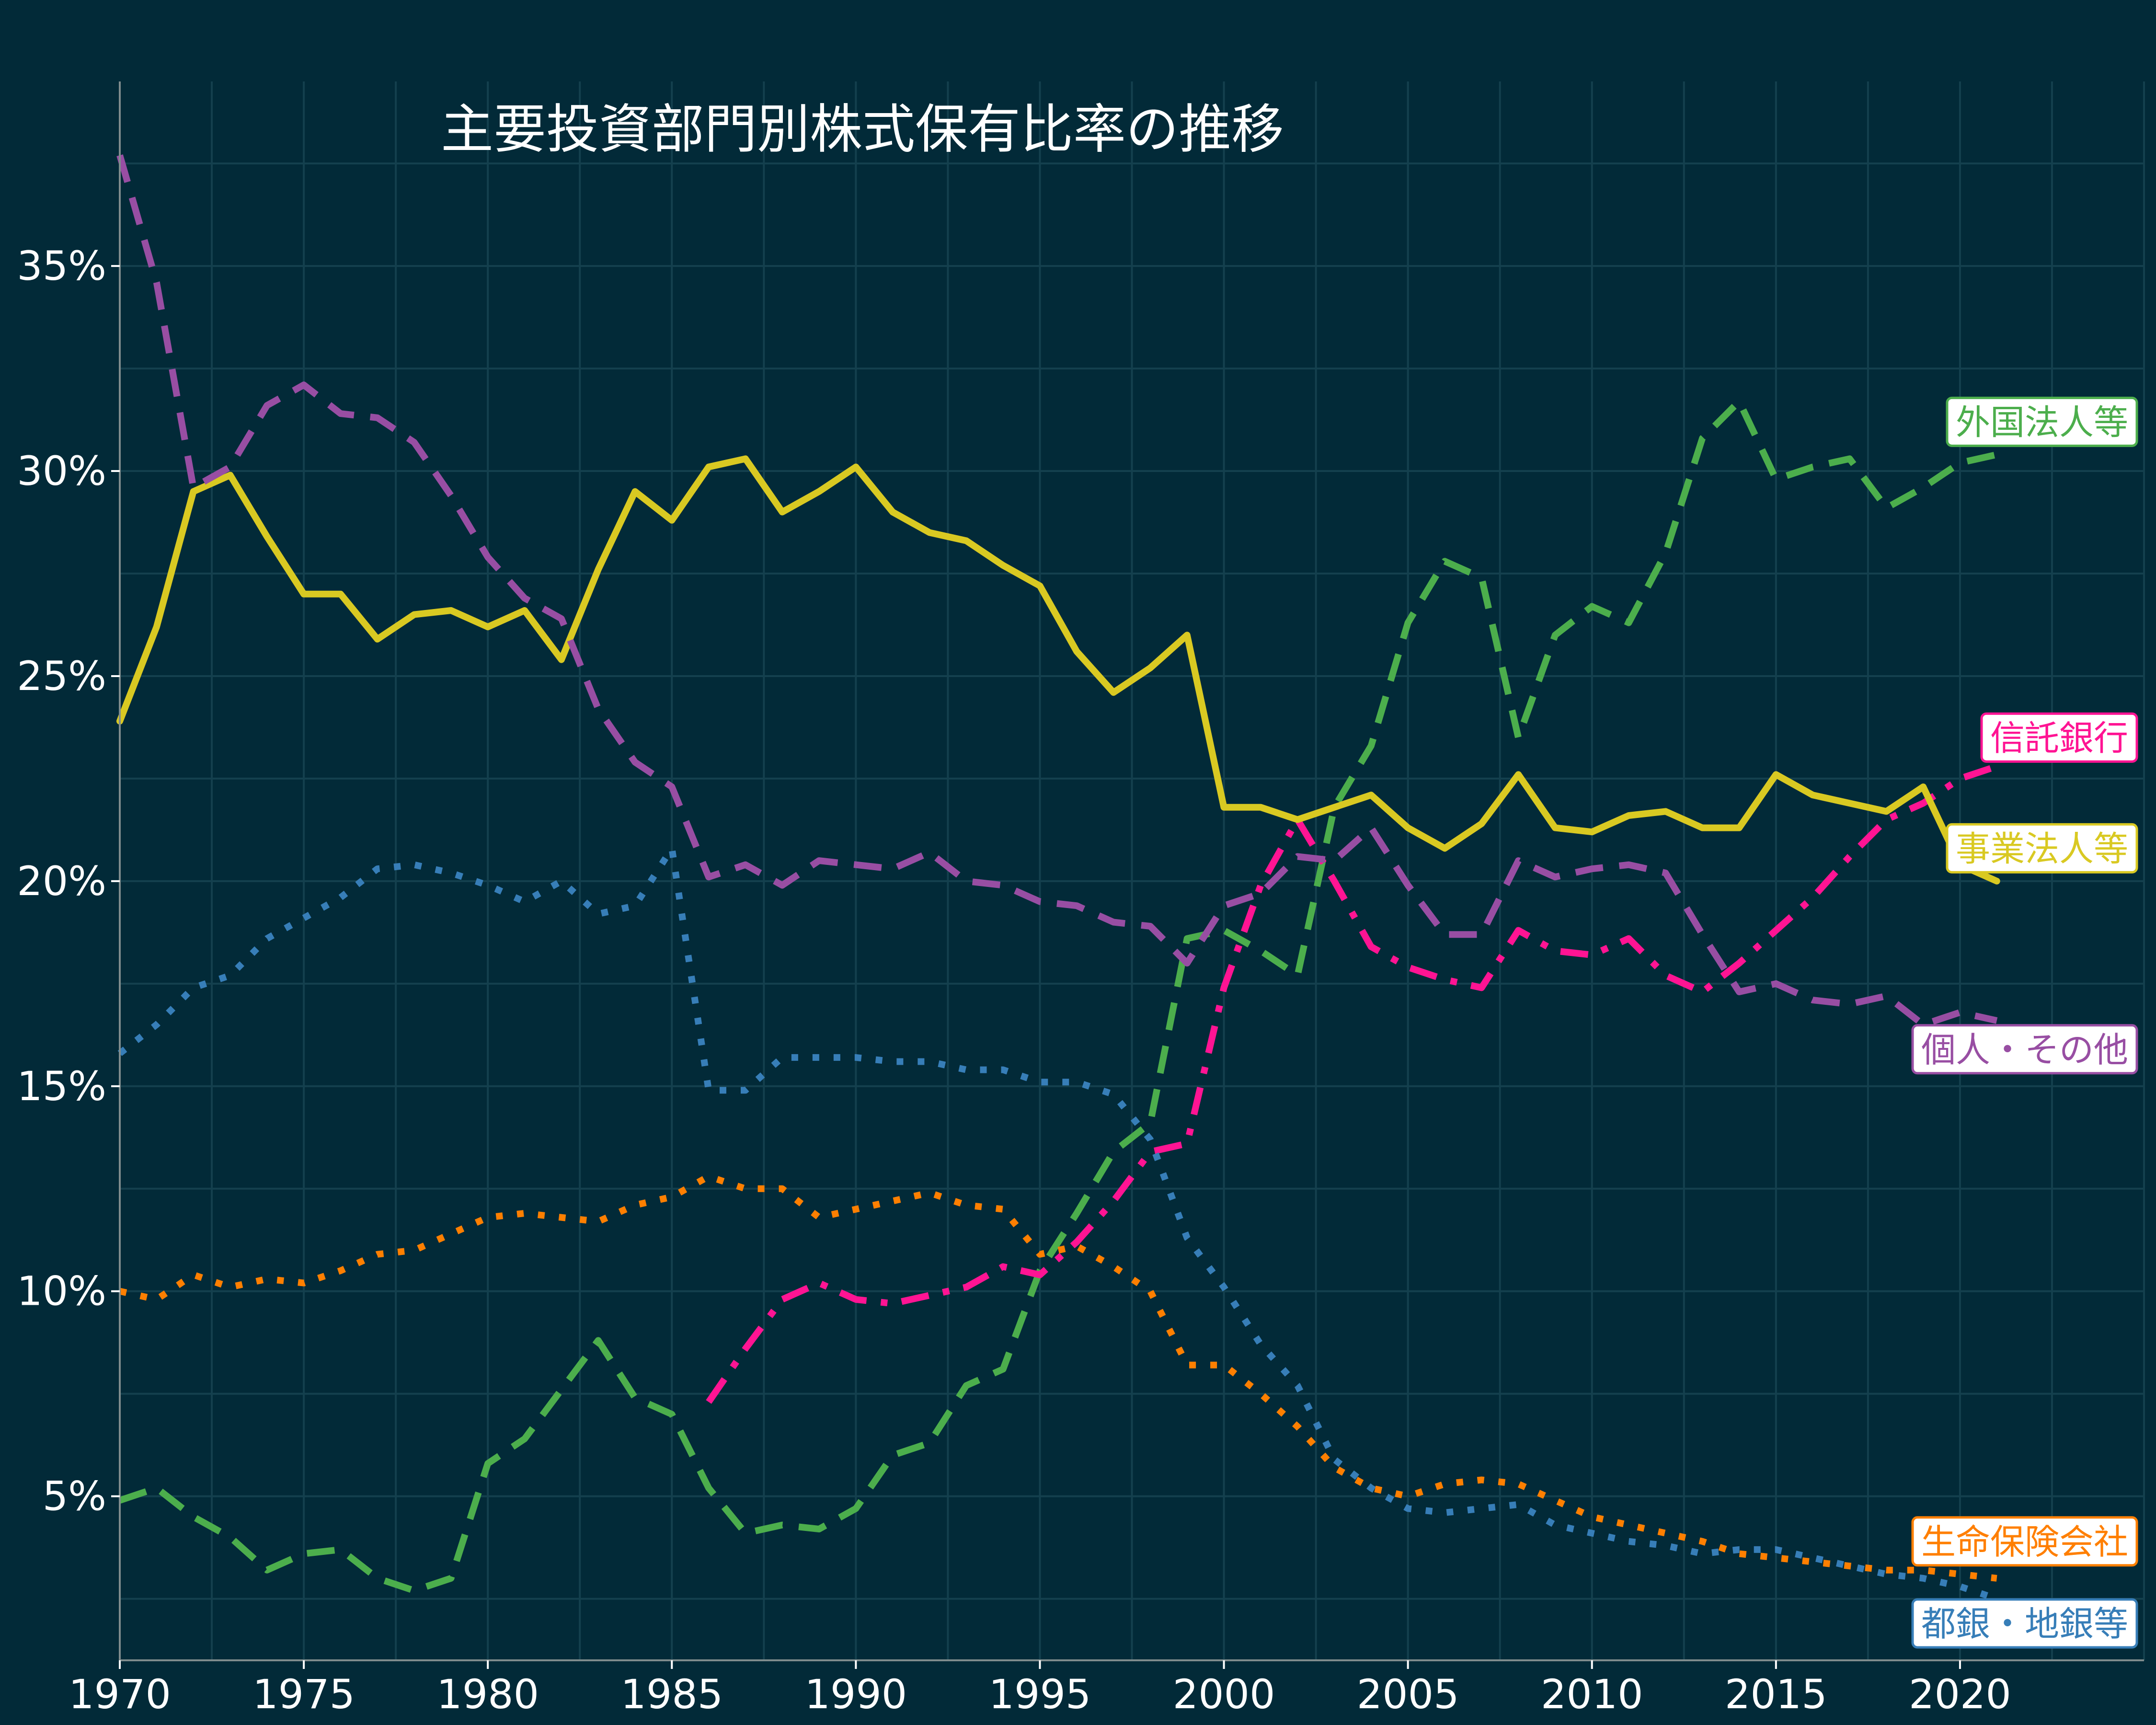 The height and width of the screenshot is (1725, 2156). What do you see at coordinates (61, 471) in the screenshot?
I see `y-tick-label: 30%` at bounding box center [61, 471].